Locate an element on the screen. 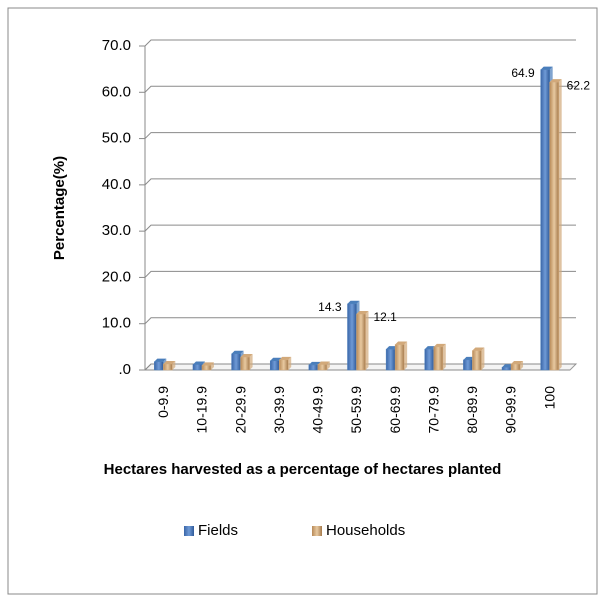  y-tick-label: 10.0 is located at coordinates (116, 323).